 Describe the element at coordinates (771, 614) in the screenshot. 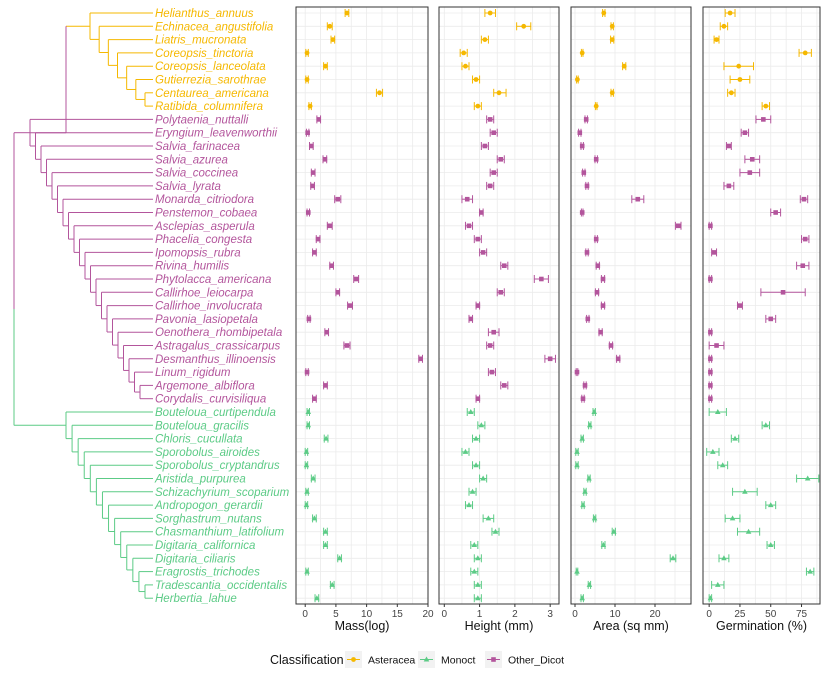

I see `tick-label: 50` at that location.